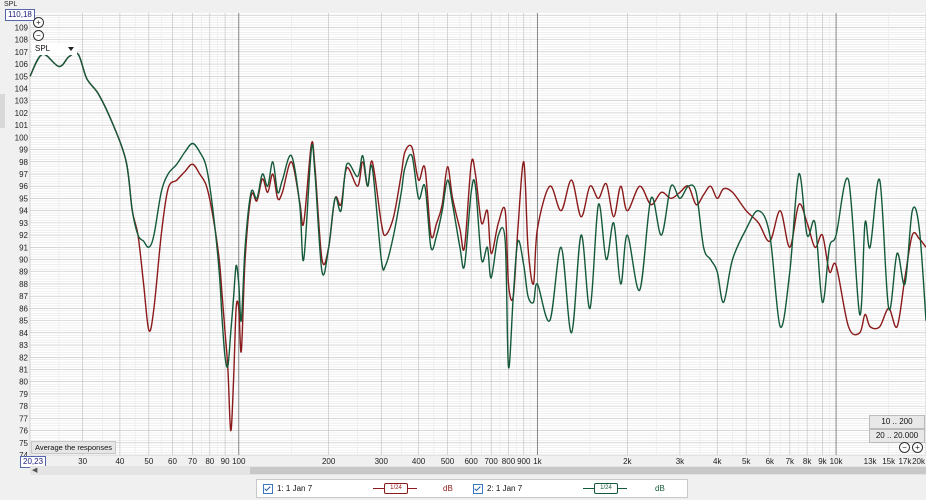 The width and height of the screenshot is (926, 500). Describe the element at coordinates (54, 49) in the screenshot. I see `graph-type-select: SPL` at that location.